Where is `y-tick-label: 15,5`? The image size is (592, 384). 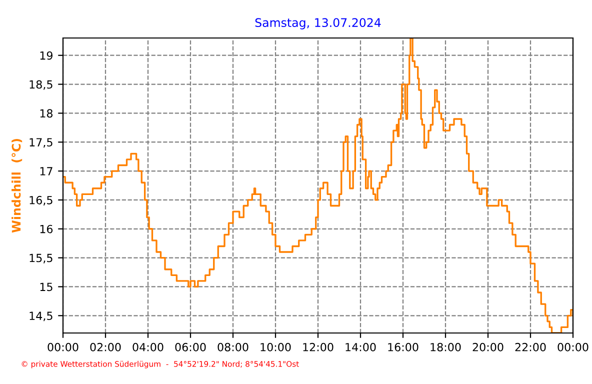
y-tick-label: 15,5 is located at coordinates (41, 259).